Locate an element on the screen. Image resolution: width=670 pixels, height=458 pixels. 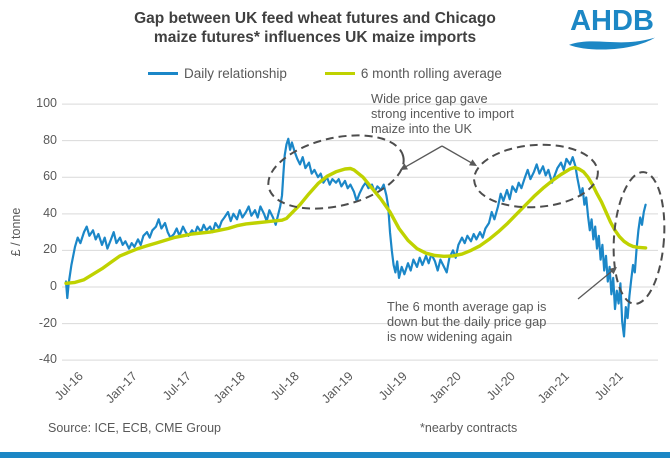
logo-wave-icon is located at coordinates (612, 43).